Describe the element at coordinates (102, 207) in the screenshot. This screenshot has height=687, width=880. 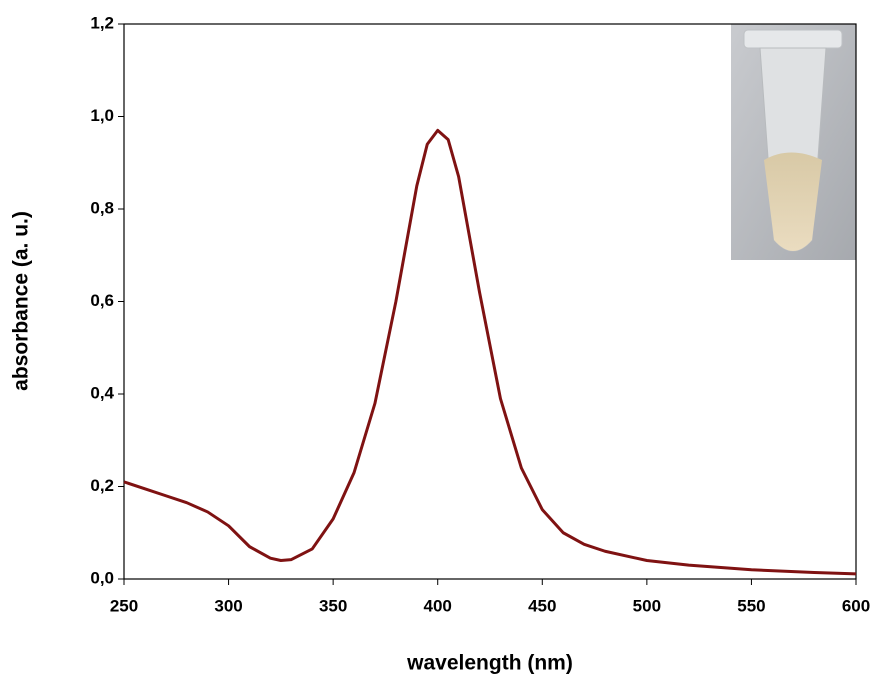
I see `y-tick-label: 0,8` at that location.